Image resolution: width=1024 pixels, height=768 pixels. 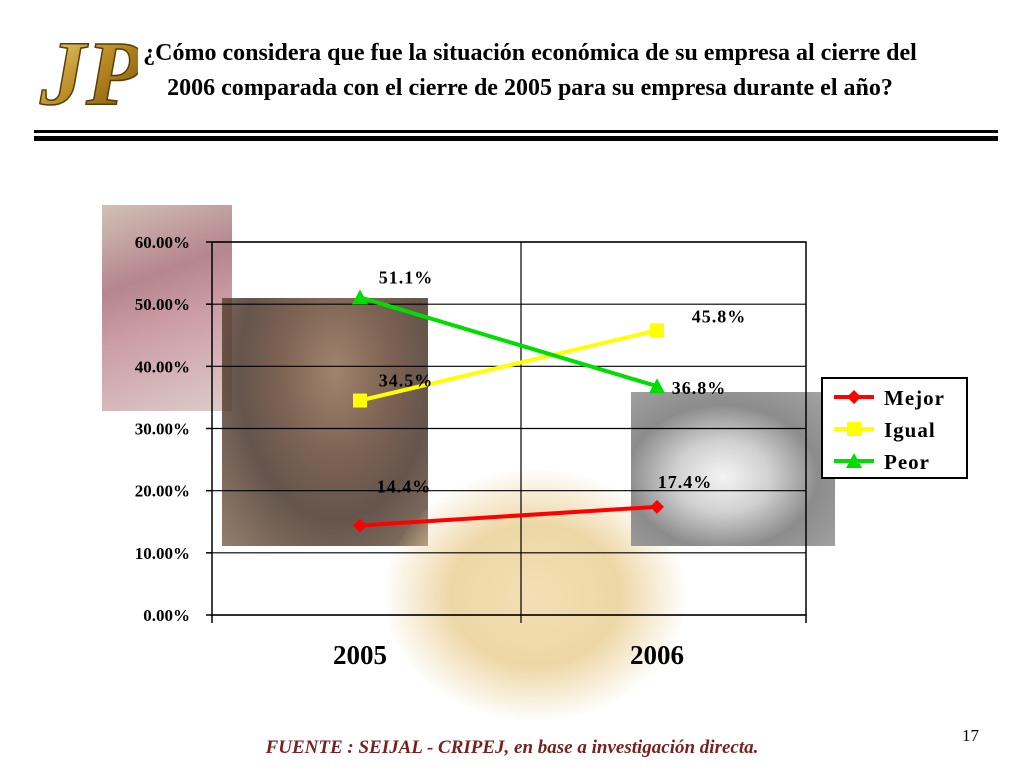 What do you see at coordinates (325, 422) in the screenshot?
I see `background-photo-woman-portrait` at bounding box center [325, 422].